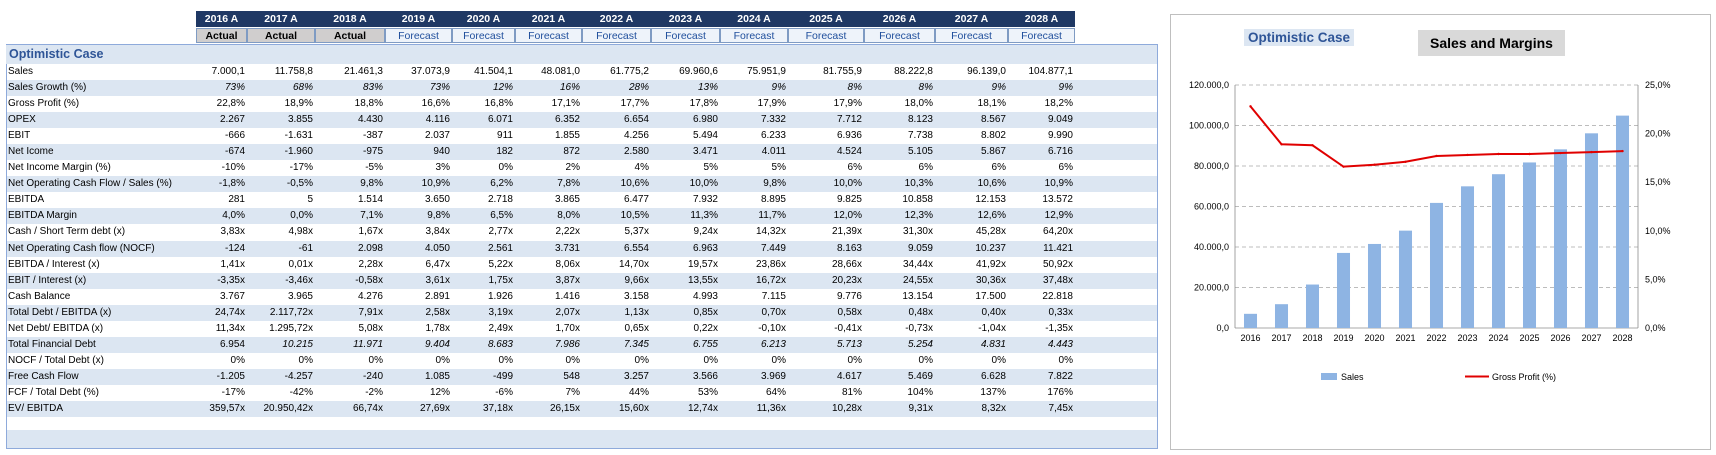  Describe the element at coordinates (685, 35) in the screenshot. I see `status-header-7: Forecast` at that location.